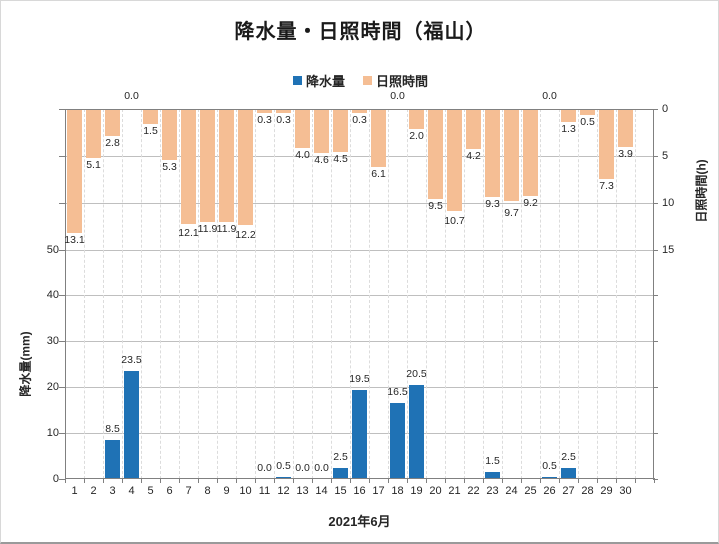 This screenshot has height=544, width=719. Describe the element at coordinates (367, 80) in the screenshot. I see `legend-marker-sunshine-icon` at that location.